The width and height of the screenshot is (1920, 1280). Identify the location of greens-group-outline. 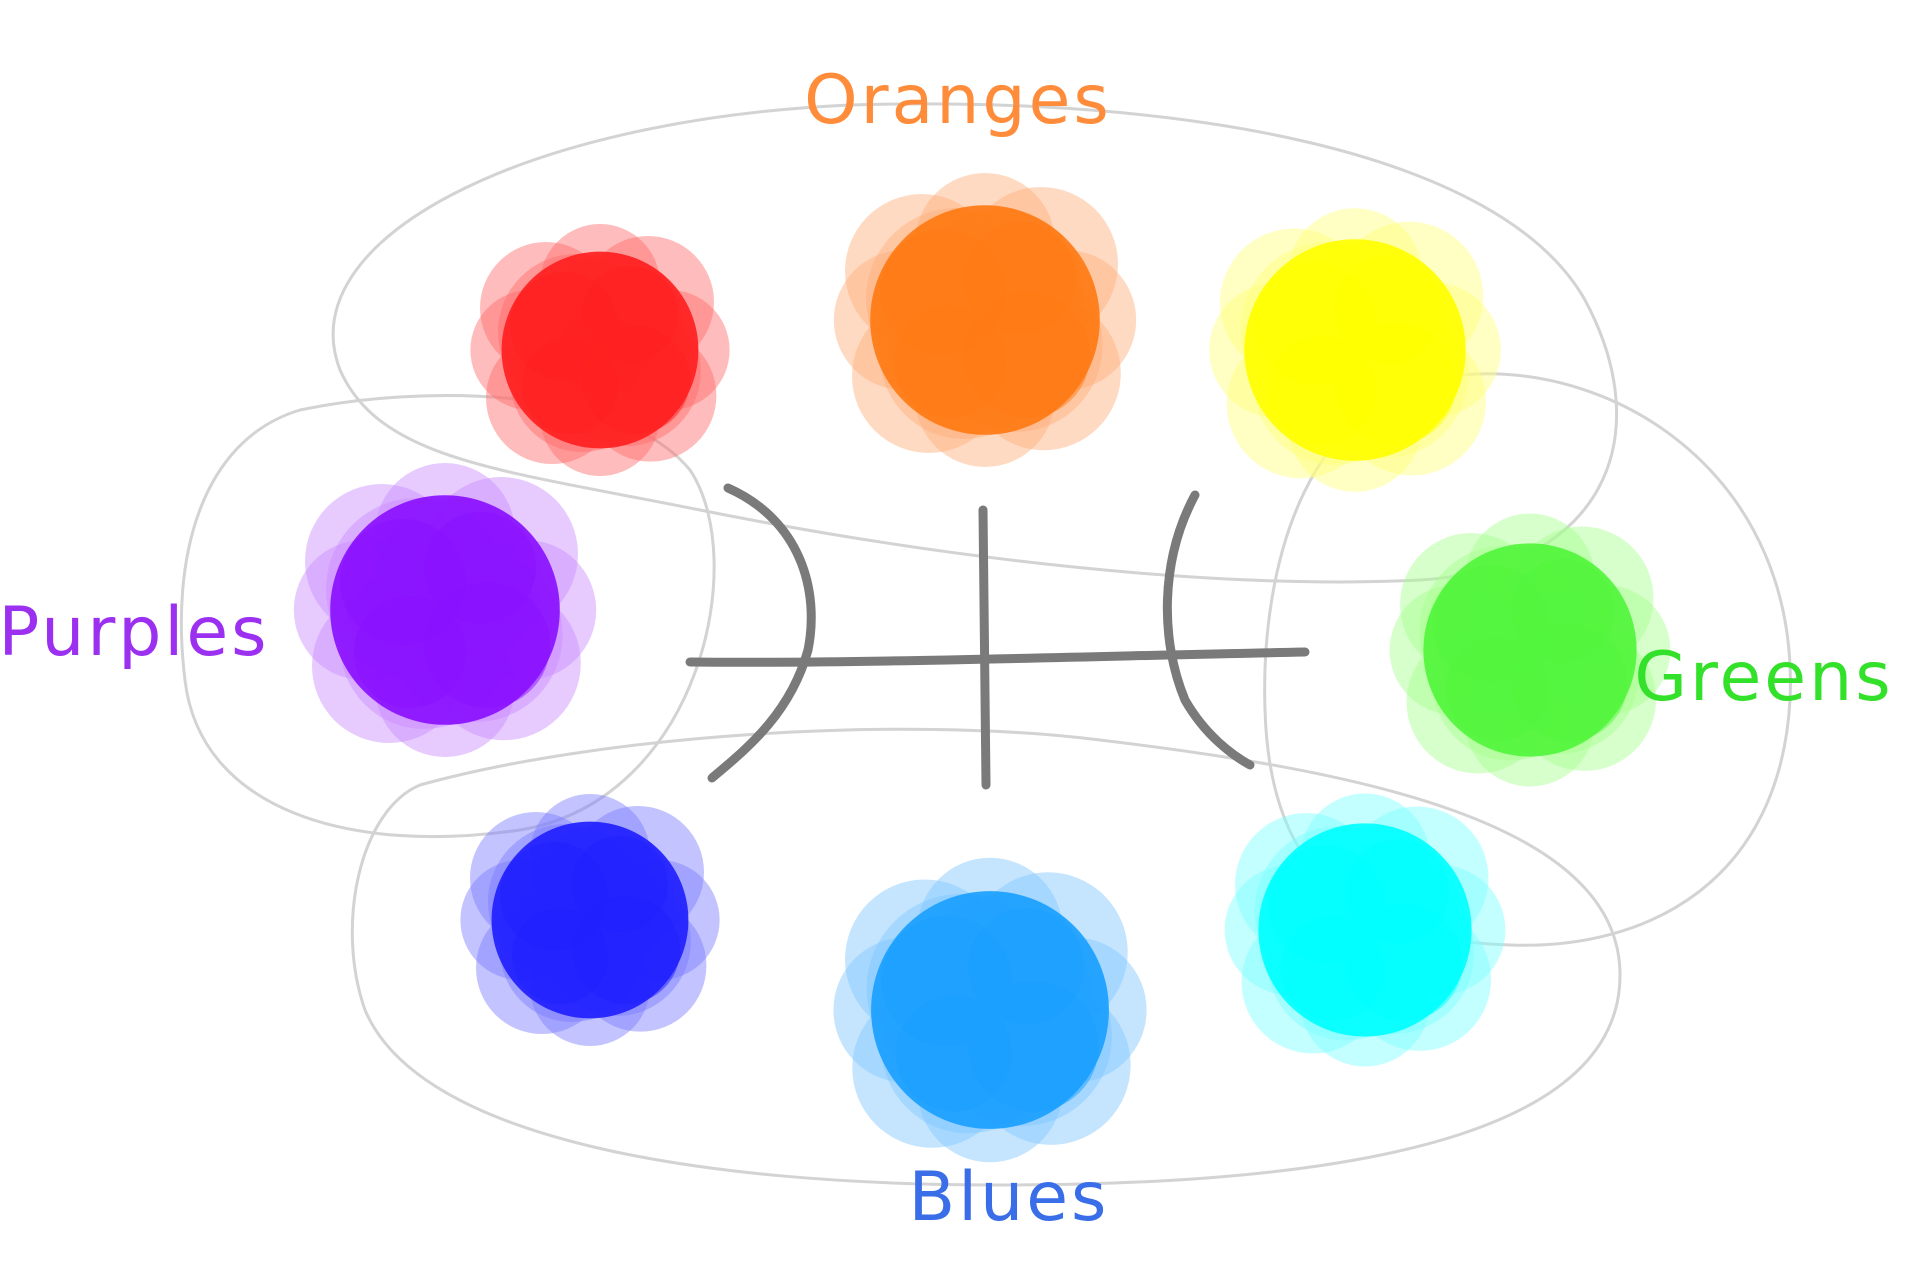
(1527, 659).